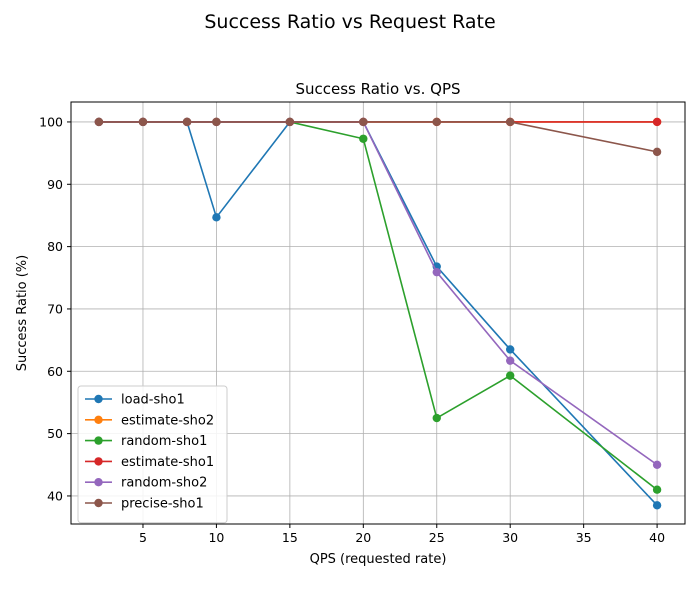 The height and width of the screenshot is (600, 700). What do you see at coordinates (437, 537) in the screenshot?
I see `x-tick-label: 25` at bounding box center [437, 537].